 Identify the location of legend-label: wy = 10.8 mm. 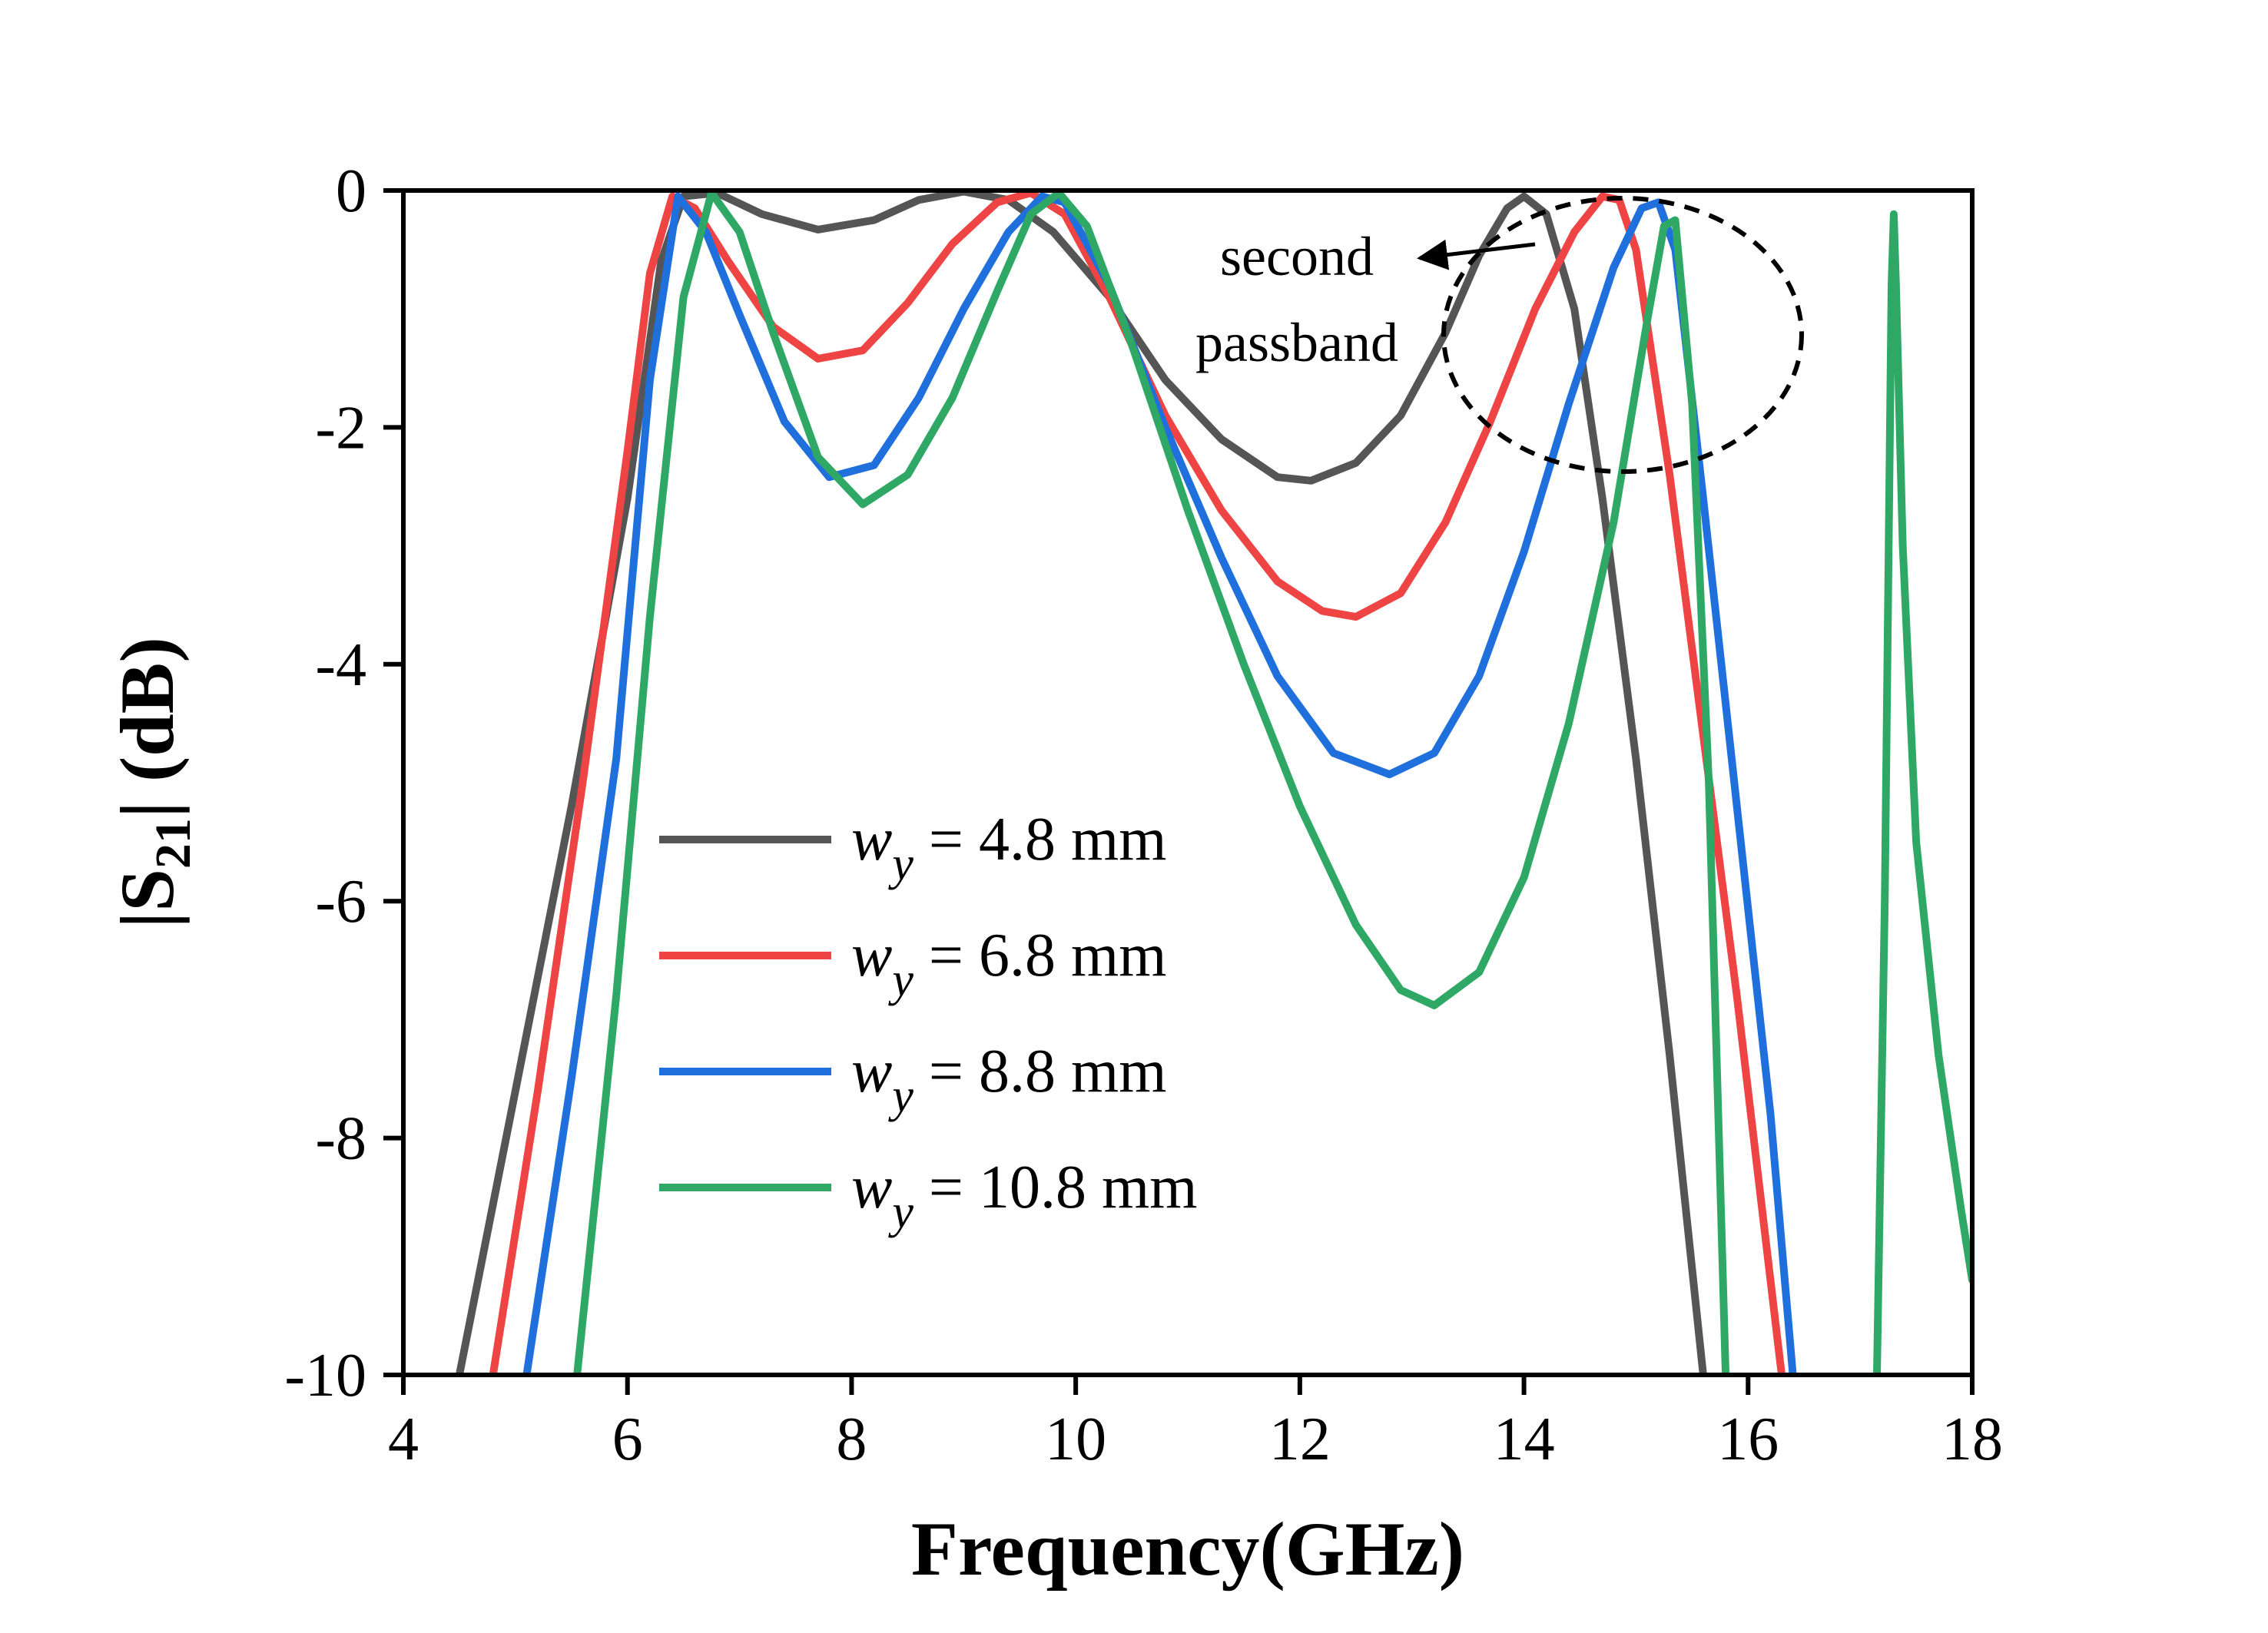
(1024, 1196).